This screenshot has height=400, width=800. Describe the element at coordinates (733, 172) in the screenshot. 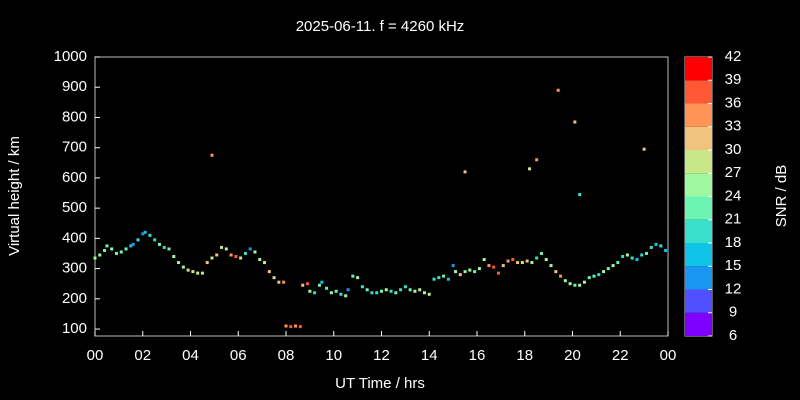

I see `colorbar-tick-label: 27` at that location.